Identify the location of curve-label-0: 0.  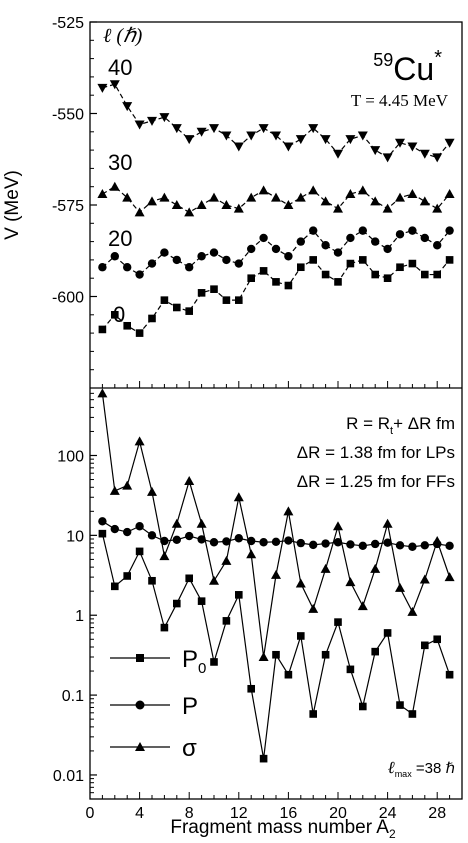
(119, 314).